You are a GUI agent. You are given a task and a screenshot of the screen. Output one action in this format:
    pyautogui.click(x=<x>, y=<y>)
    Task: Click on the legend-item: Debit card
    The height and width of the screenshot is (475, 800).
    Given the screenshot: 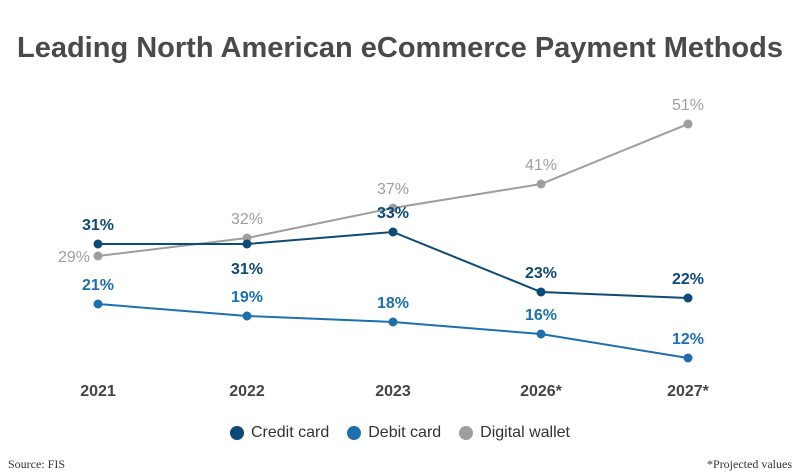 What is the action you would take?
    pyautogui.click(x=394, y=433)
    